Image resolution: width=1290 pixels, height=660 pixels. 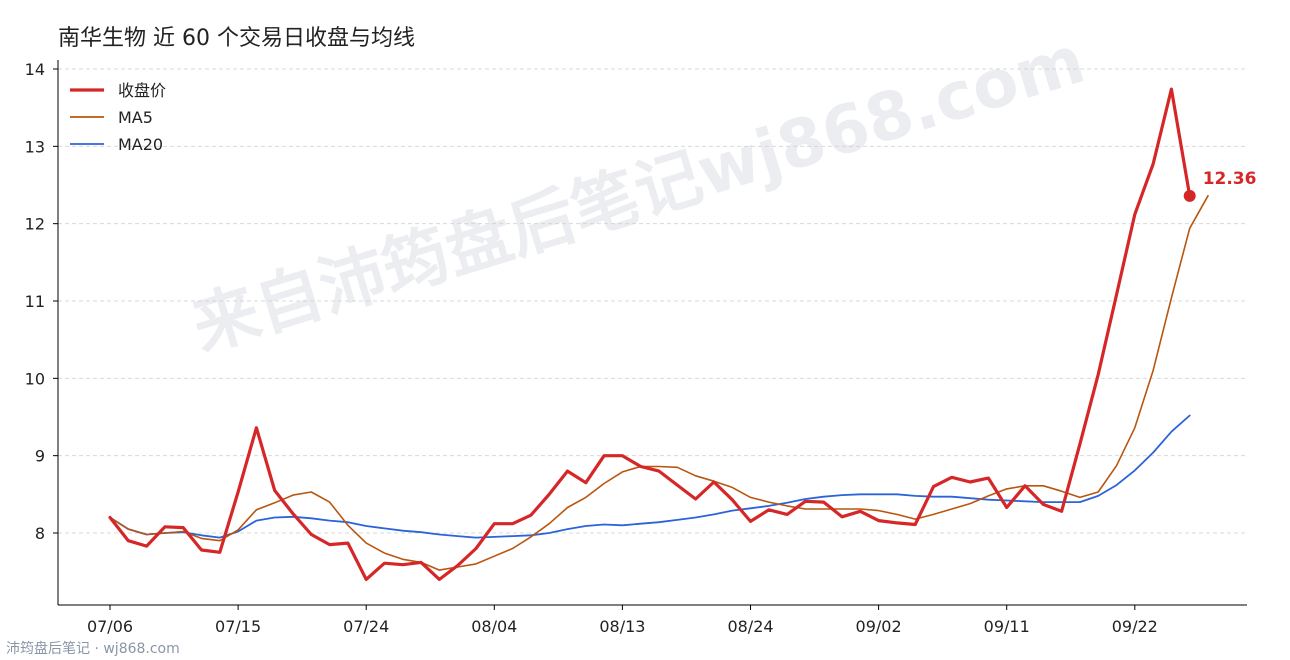 I want to click on x-tick-label-09/11: 09/11, so click(x=1007, y=626).